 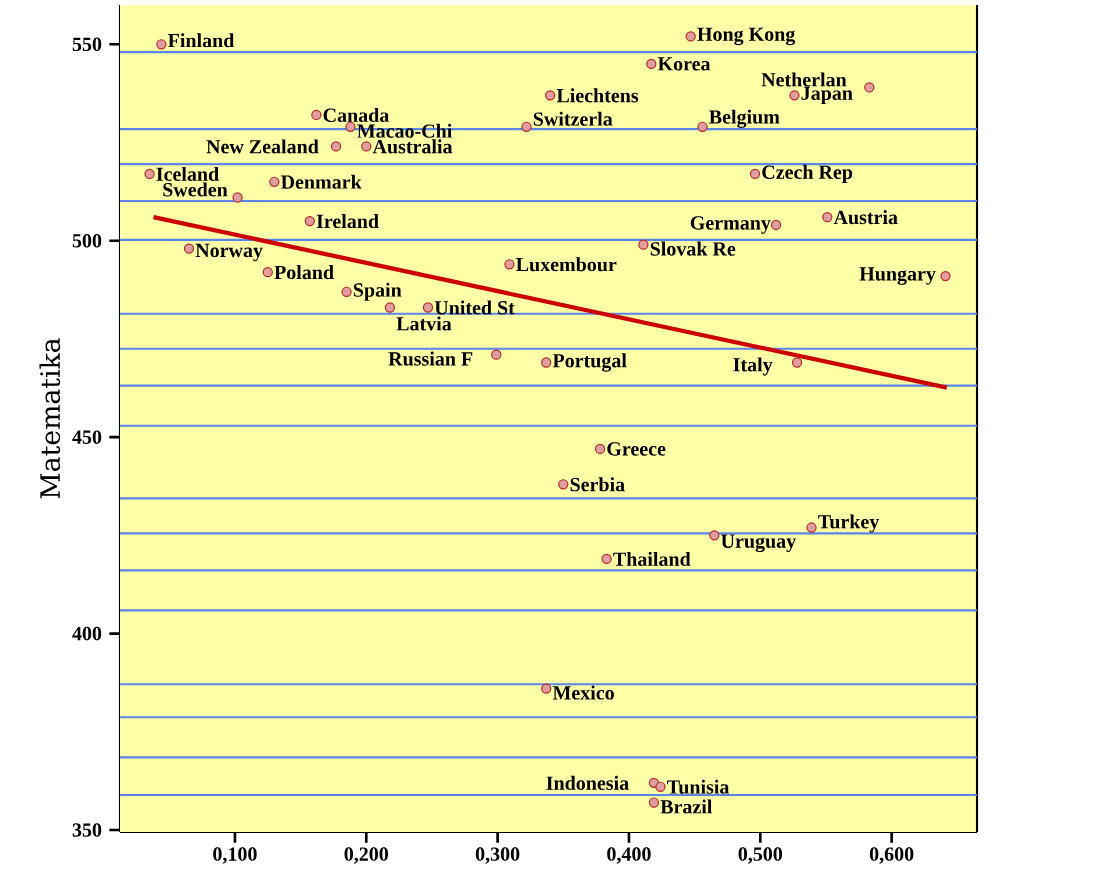 What do you see at coordinates (597, 95) in the screenshot?
I see `data-label: Liechtens` at bounding box center [597, 95].